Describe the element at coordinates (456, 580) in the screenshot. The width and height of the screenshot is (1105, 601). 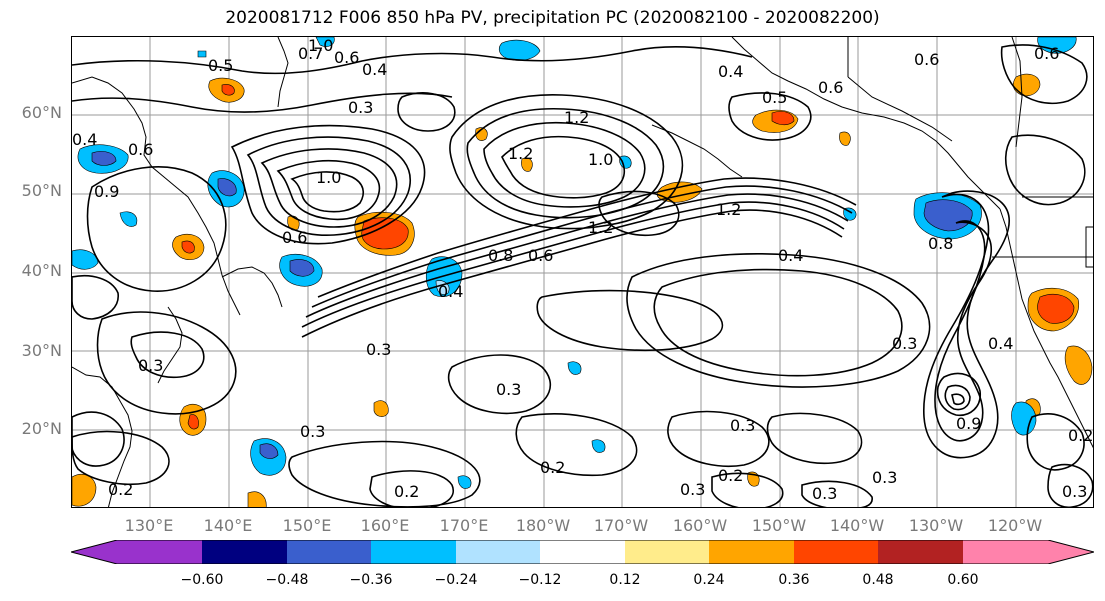
I see `colorbar-tick: −0.24` at that location.